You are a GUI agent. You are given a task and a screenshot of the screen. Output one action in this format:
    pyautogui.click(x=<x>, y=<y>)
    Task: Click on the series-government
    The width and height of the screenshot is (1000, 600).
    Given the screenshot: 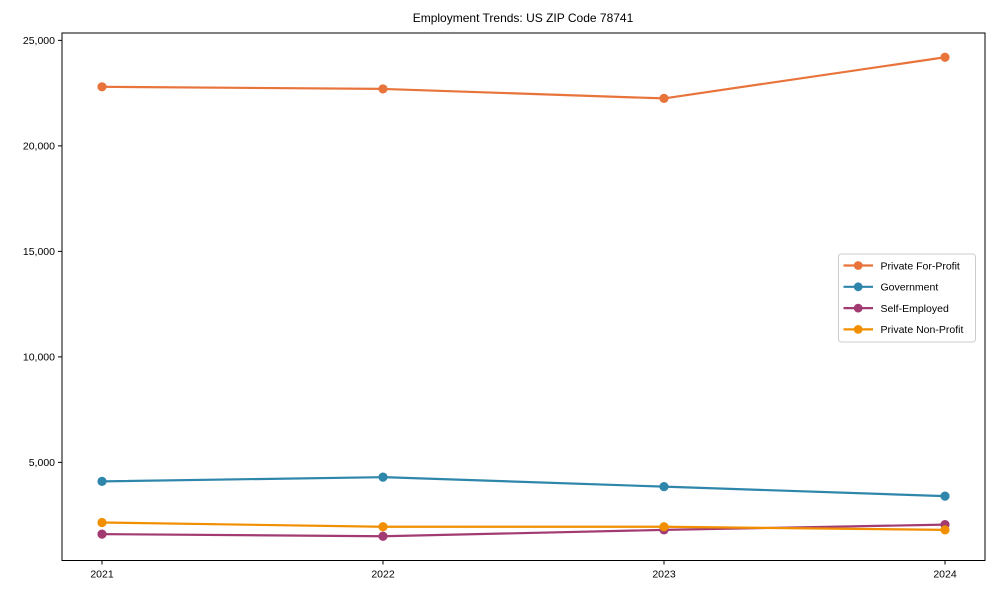 What is the action you would take?
    pyautogui.click(x=523, y=486)
    